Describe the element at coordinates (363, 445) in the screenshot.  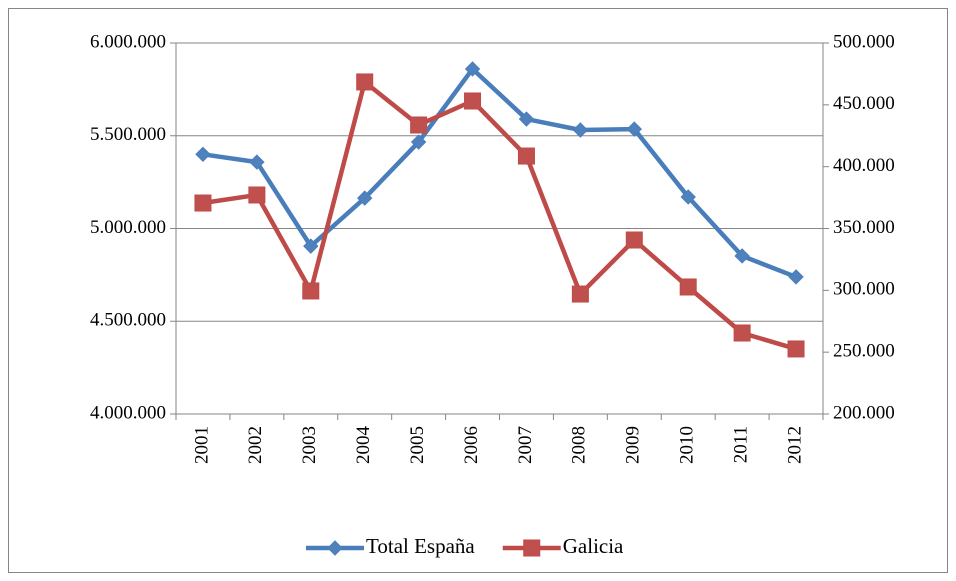
I see `x-tick-label: 2004` at that location.